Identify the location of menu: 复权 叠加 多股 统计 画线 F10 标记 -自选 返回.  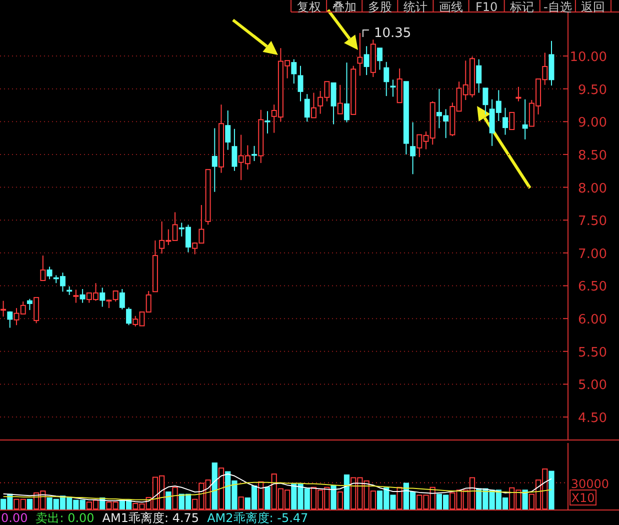
(454, 7).